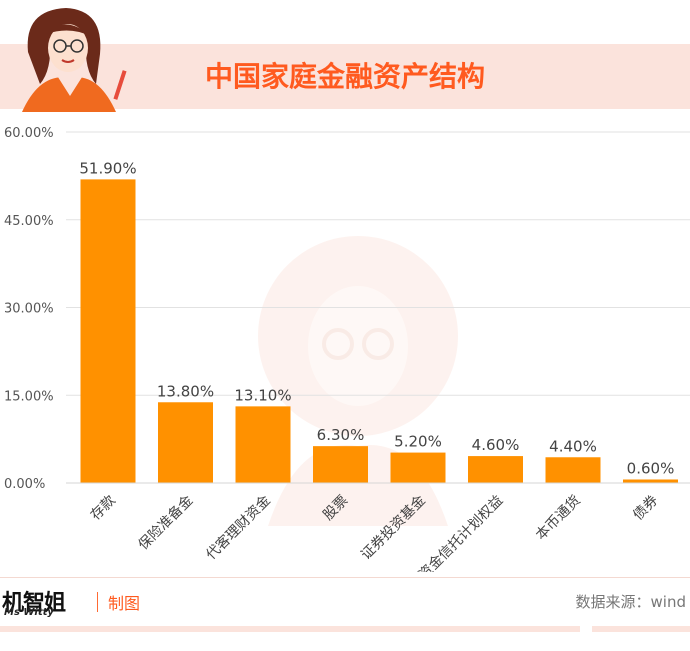  Describe the element at coordinates (29, 221) in the screenshot. I see `y-tick-label: 45.00%` at that location.